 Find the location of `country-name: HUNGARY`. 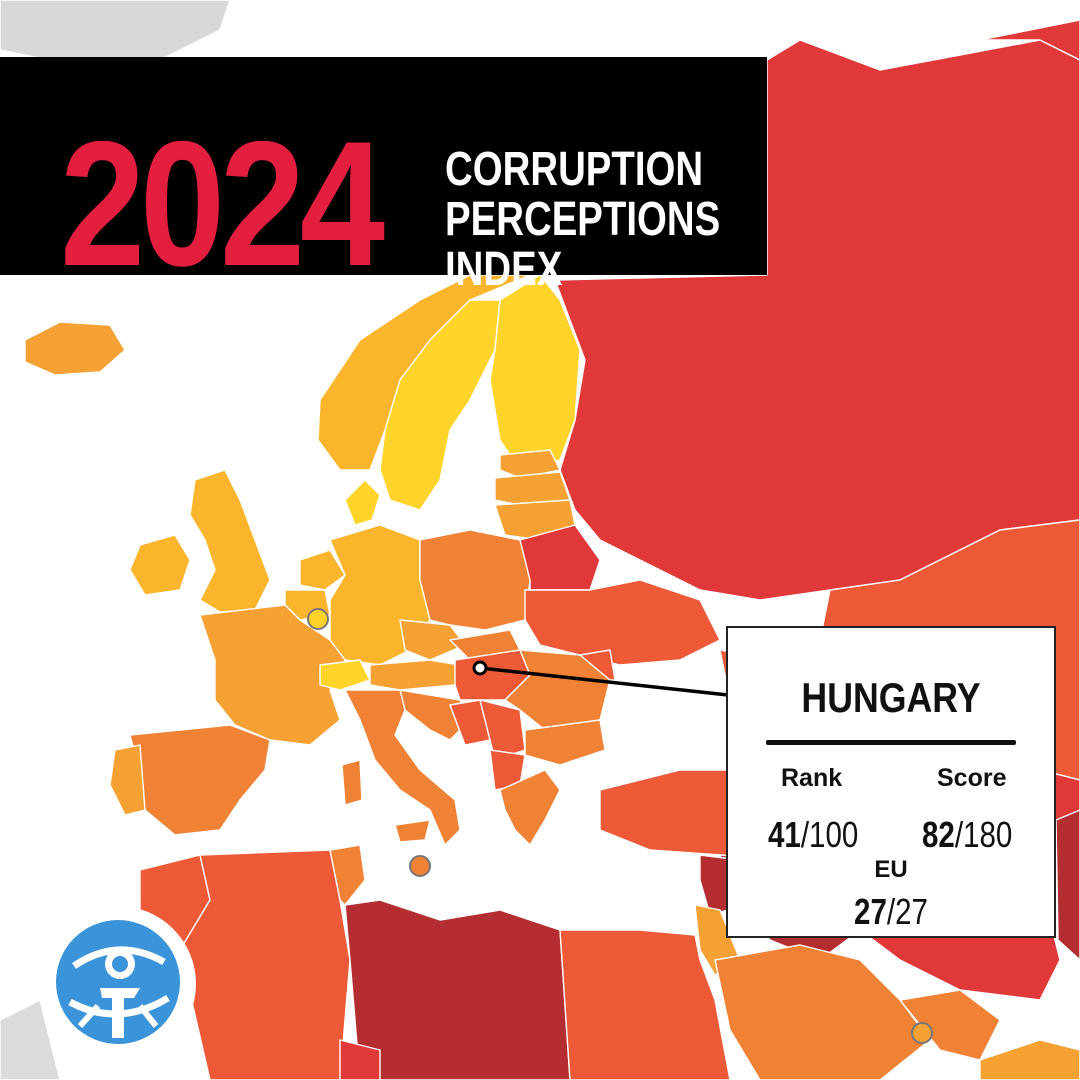

country-name: HUNGARY is located at coordinates (891, 697).